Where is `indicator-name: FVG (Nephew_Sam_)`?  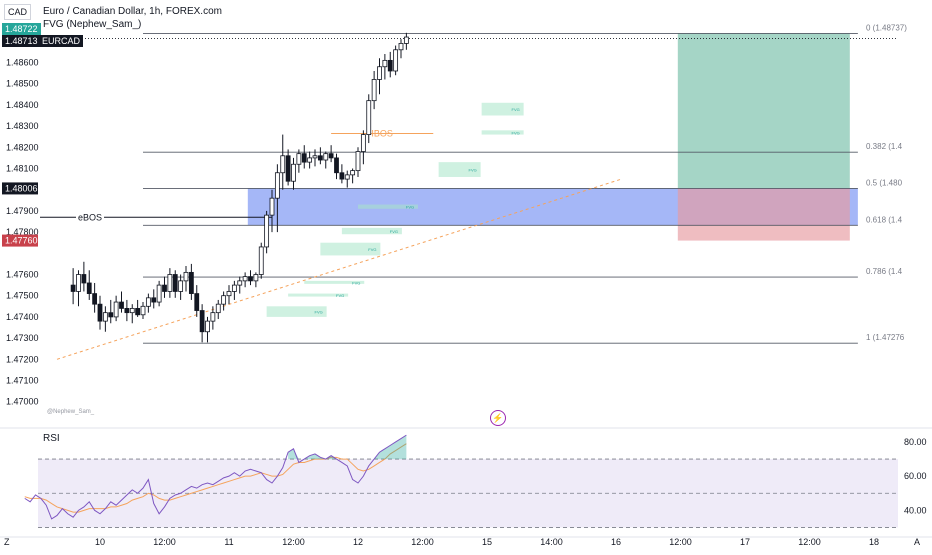 indicator-name: FVG (Nephew_Sam_) is located at coordinates (92, 24).